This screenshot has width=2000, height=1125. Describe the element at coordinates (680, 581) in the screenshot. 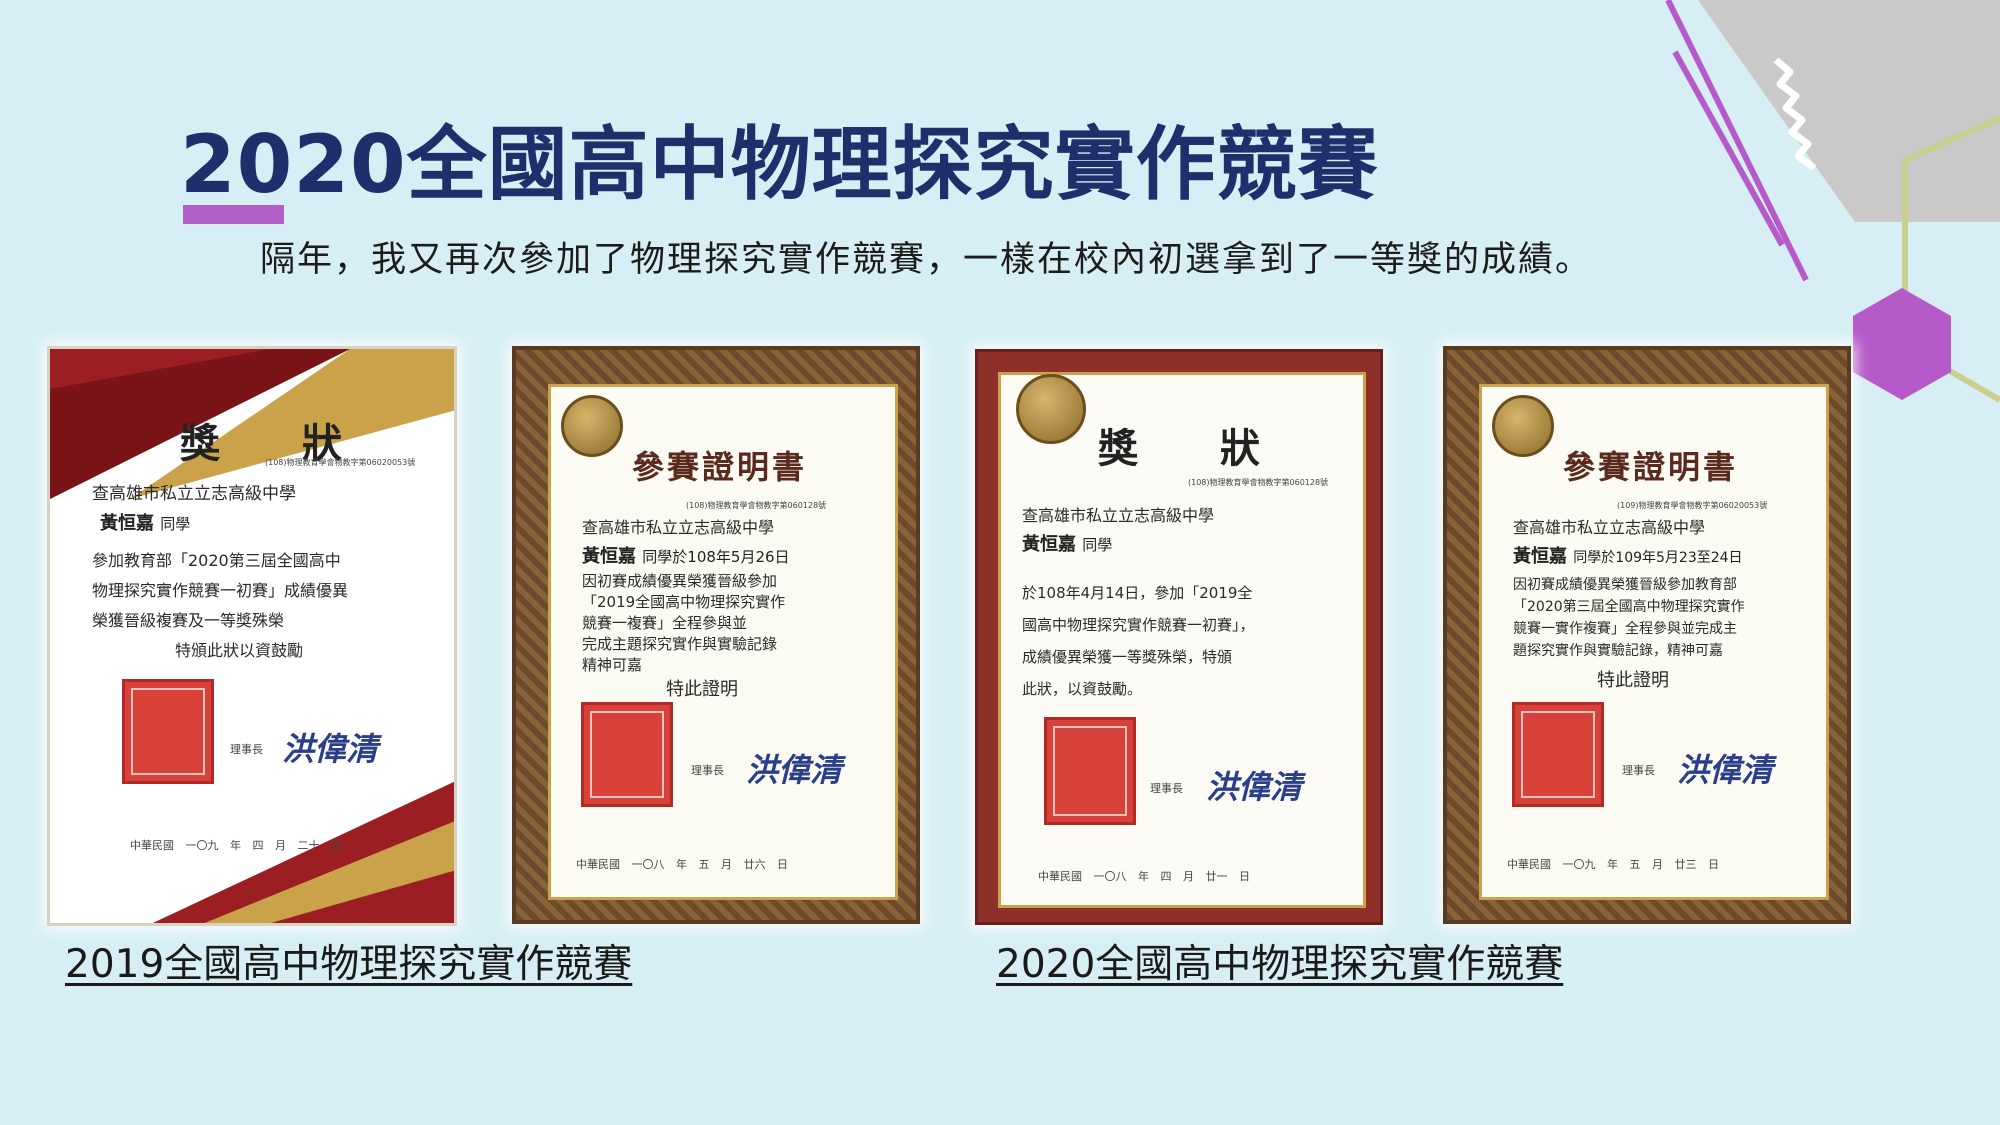

I see `certificate-line: 因初賽成績優異榮獲晉級參加` at that location.